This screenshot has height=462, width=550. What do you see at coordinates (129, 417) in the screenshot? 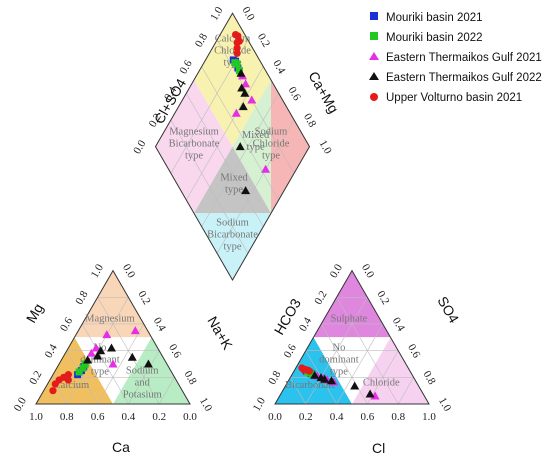
I see `cation-bottom-tick: 0.4` at bounding box center [129, 417].